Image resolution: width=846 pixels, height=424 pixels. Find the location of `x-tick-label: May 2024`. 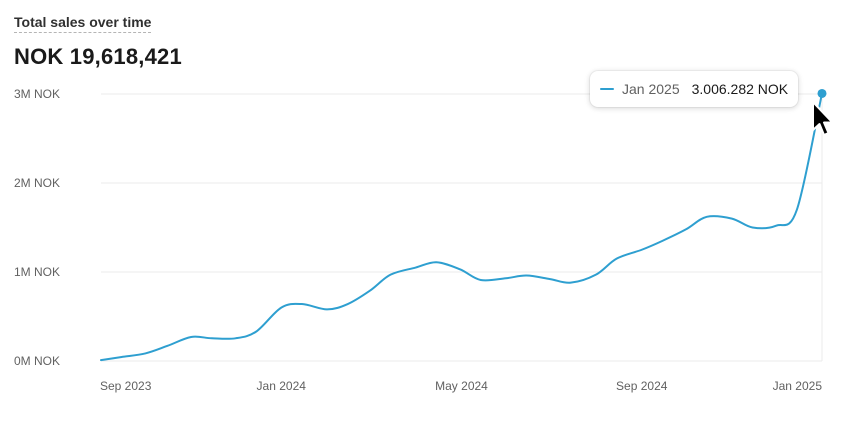

x-tick-label: May 2024 is located at coordinates (461, 386).